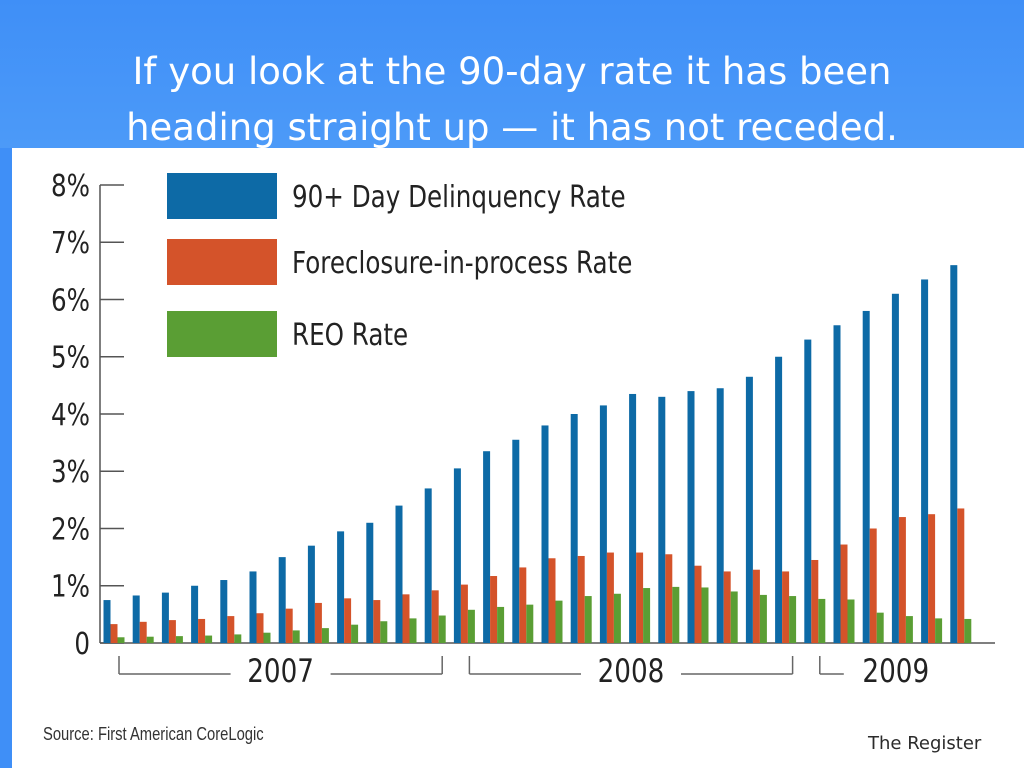  What do you see at coordinates (6, 458) in the screenshot?
I see `left-accent-strip` at bounding box center [6, 458].